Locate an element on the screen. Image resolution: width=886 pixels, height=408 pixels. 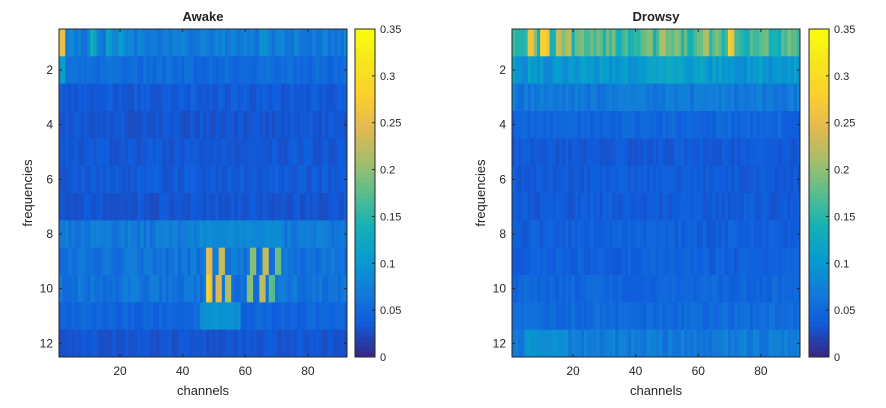
drowsy-colorbar: 00.050.10.150.20.250.30.35 is located at coordinates (831, 194).